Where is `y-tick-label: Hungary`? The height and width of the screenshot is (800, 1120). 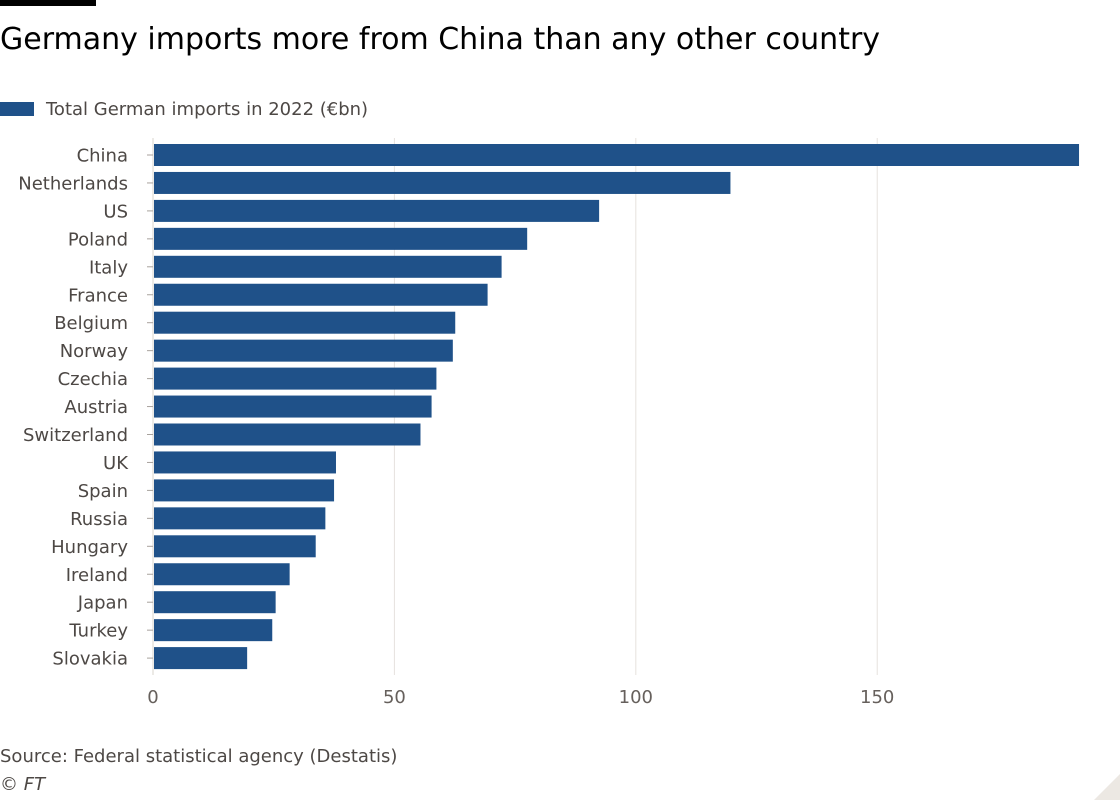
y-tick-label: Hungary is located at coordinates (89, 547).